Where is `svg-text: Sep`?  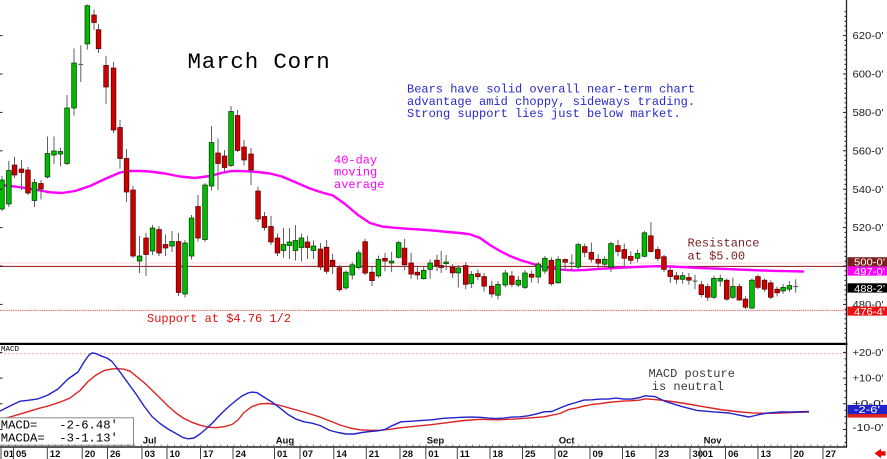 svg-text: Sep is located at coordinates (436, 441).